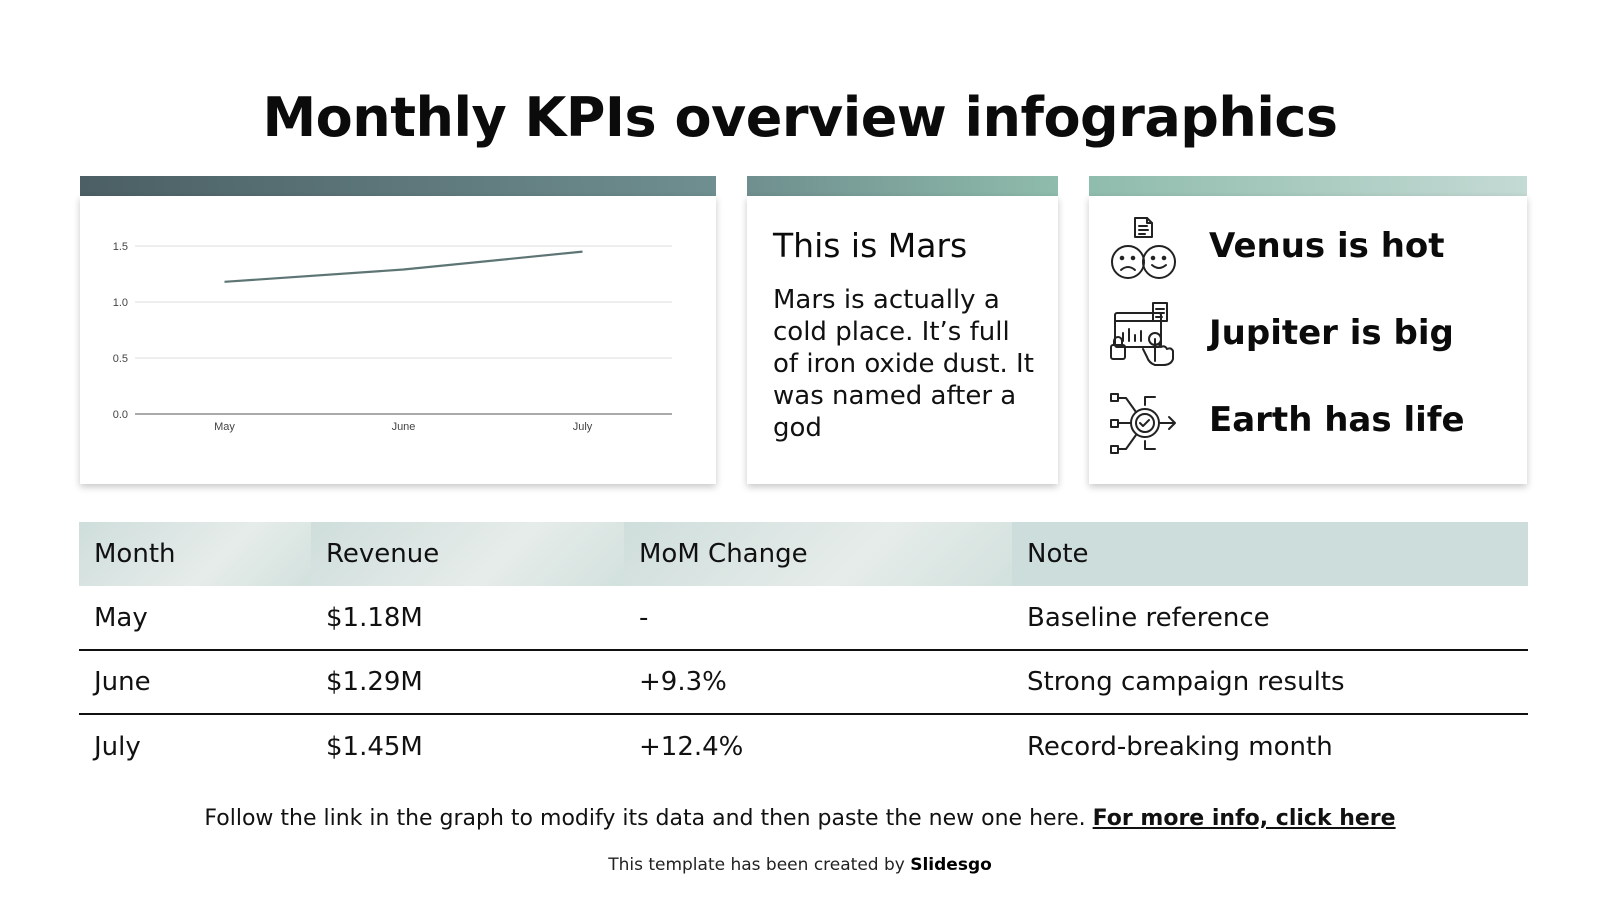  What do you see at coordinates (803, 746) in the screenshot?
I see `table-row: July $1.45M +12.4% Record-breaking month` at bounding box center [803, 746].